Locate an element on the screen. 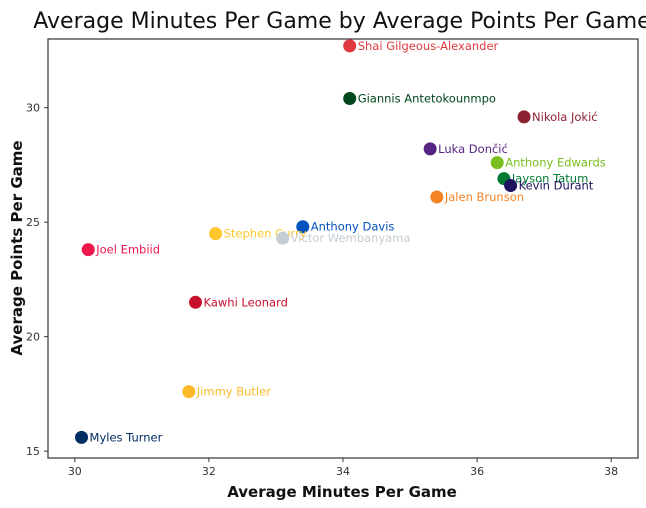 The image size is (646, 508). x-tick-label: 36 is located at coordinates (477, 471).